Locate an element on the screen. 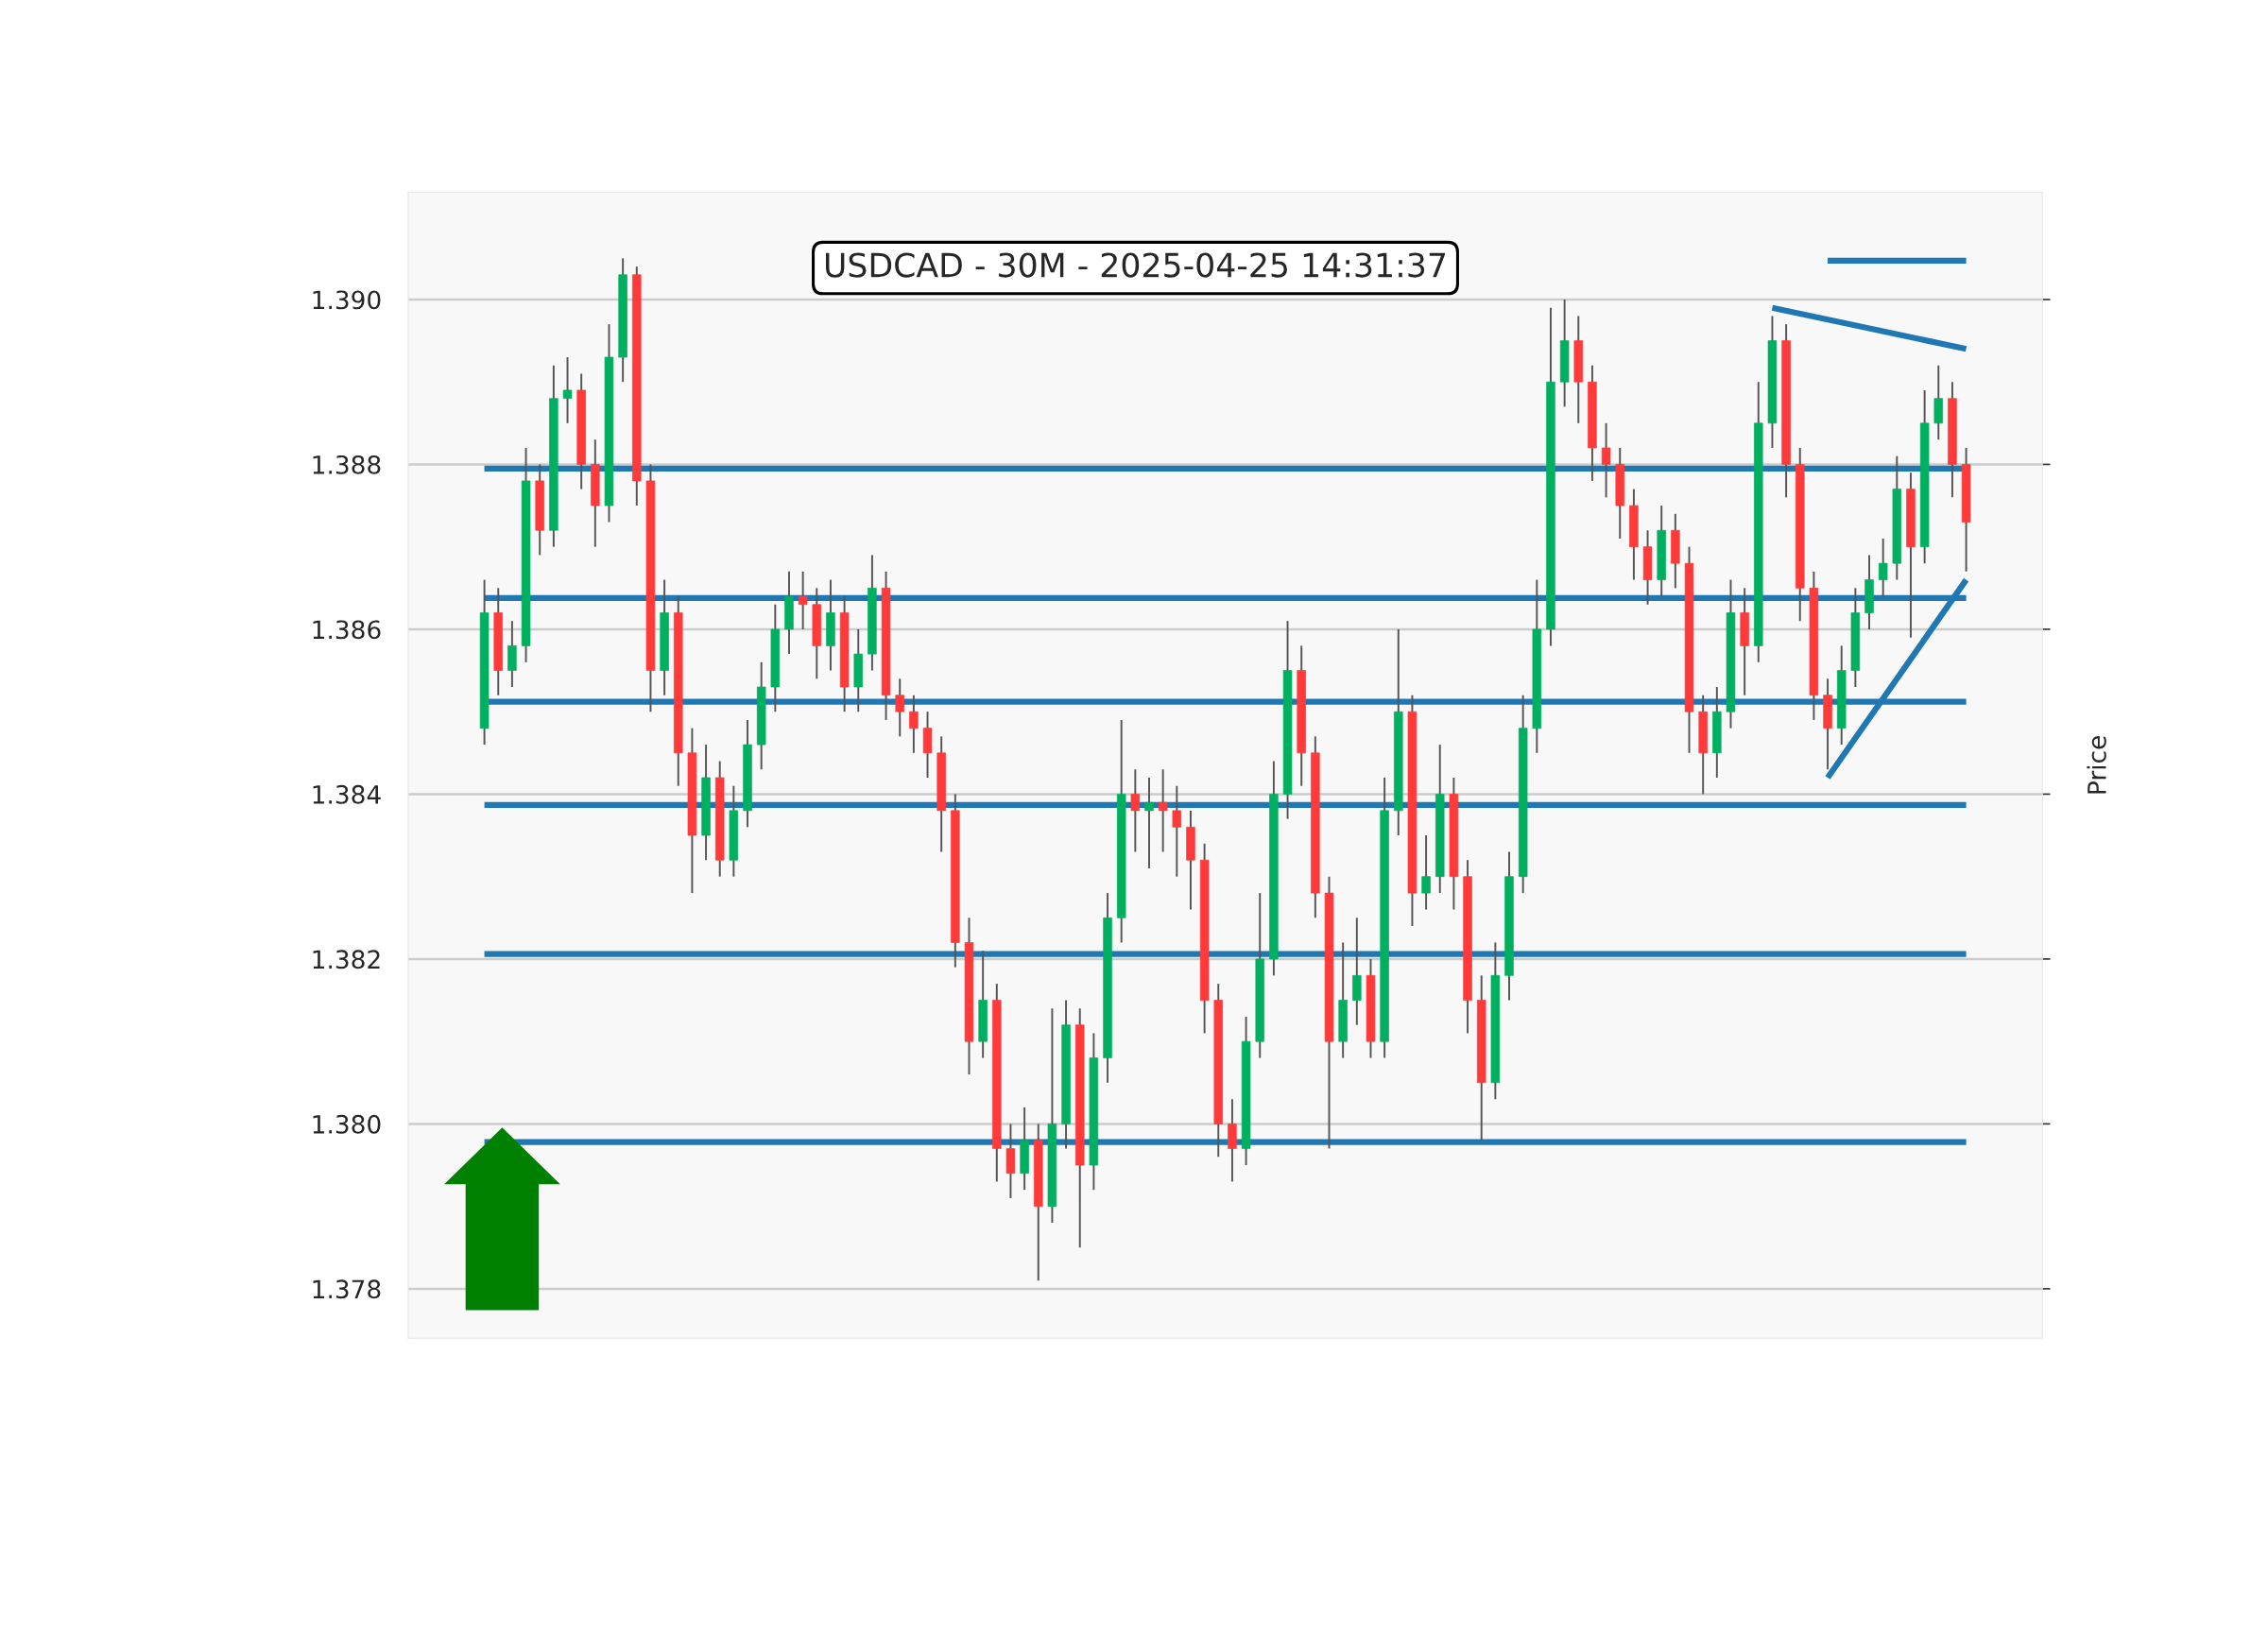 This screenshot has height=1630, width=2268. y-tick-label: 1.388 is located at coordinates (347, 465).